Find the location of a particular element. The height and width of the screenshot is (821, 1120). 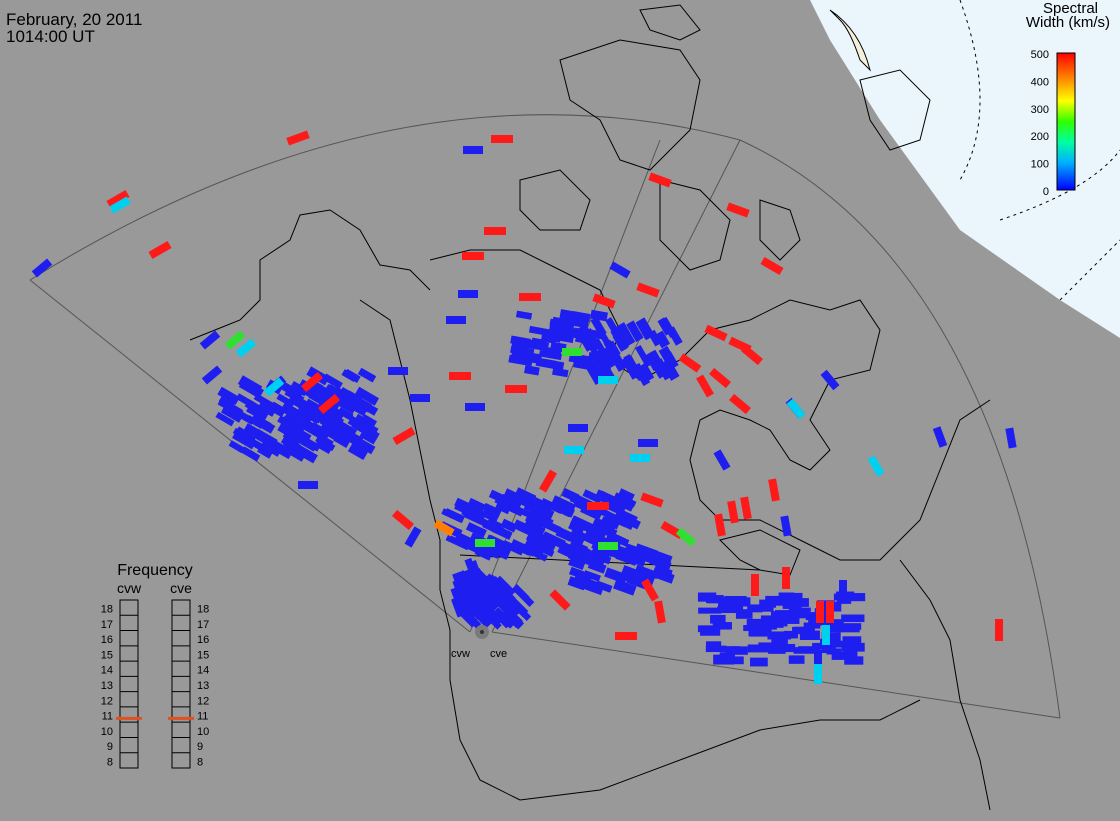

colorbar-tick-label: 0 is located at coordinates (1046, 192).